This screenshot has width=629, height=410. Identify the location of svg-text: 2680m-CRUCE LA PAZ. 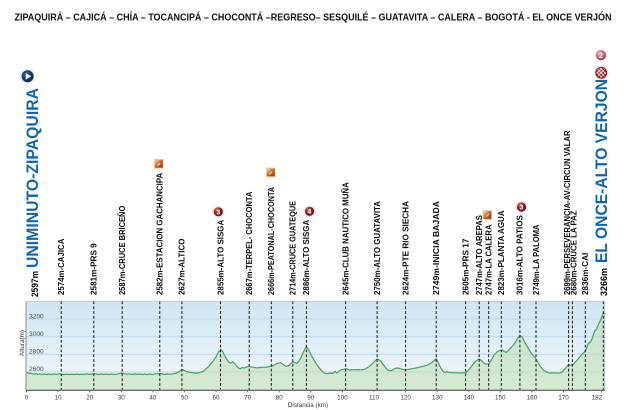
(574, 252).